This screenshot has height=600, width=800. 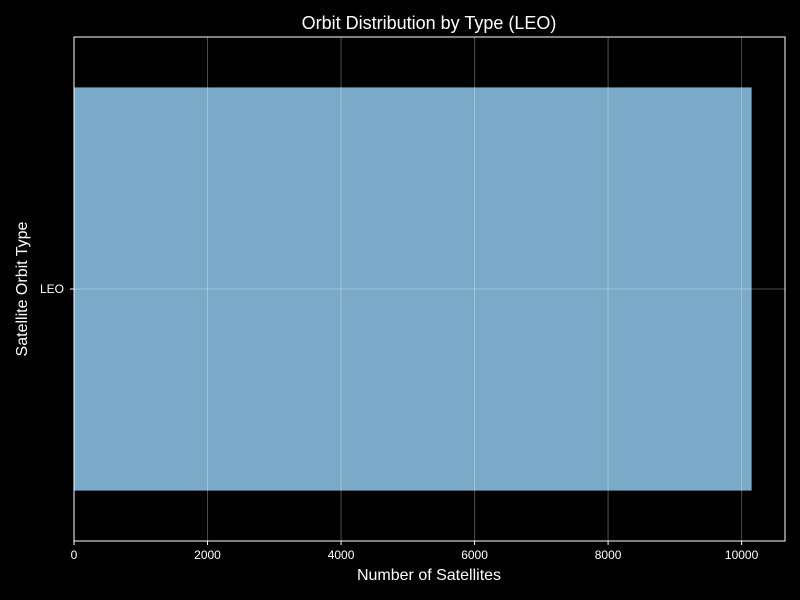 I want to click on x-tick-label-6000: 6000, so click(x=474, y=555).